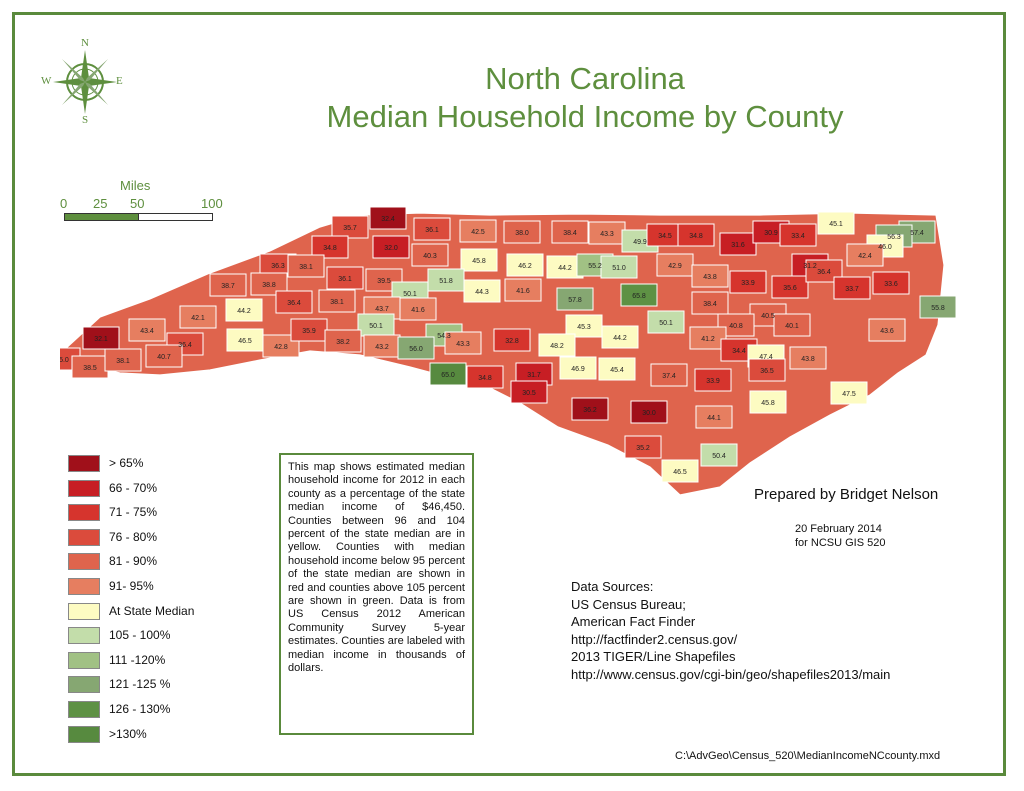 Image resolution: width=1024 pixels, height=791 pixels. Describe the element at coordinates (666, 323) in the screenshot. I see `county-income-label: 50.1` at that location.